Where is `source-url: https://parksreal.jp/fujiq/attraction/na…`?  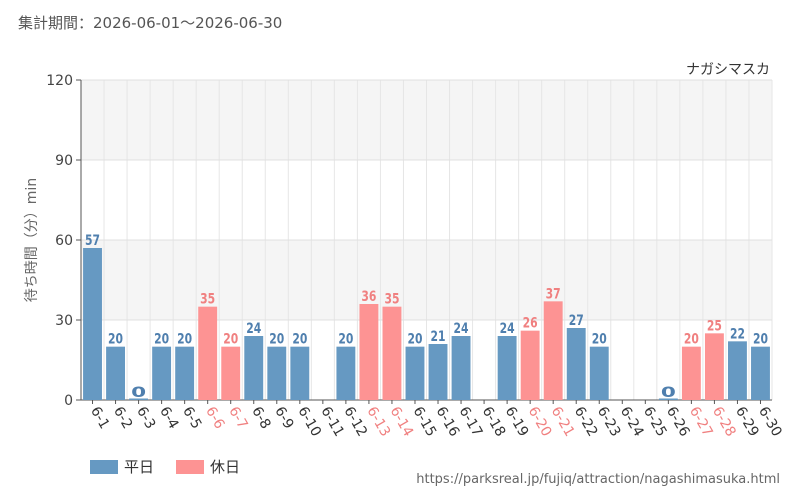 source-url: https://parksreal.jp/fujiq/attraction/na… is located at coordinates (598, 479).